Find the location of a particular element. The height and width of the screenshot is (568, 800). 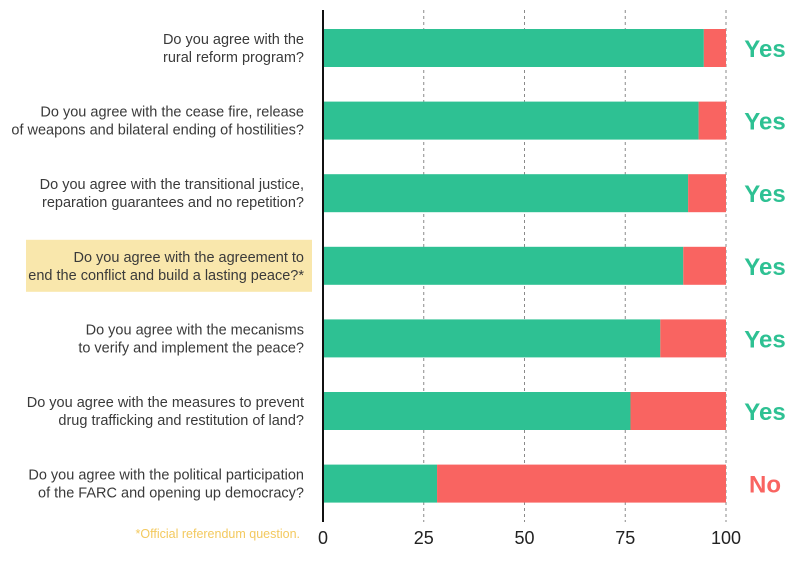

highlight-box is located at coordinates (169, 265).